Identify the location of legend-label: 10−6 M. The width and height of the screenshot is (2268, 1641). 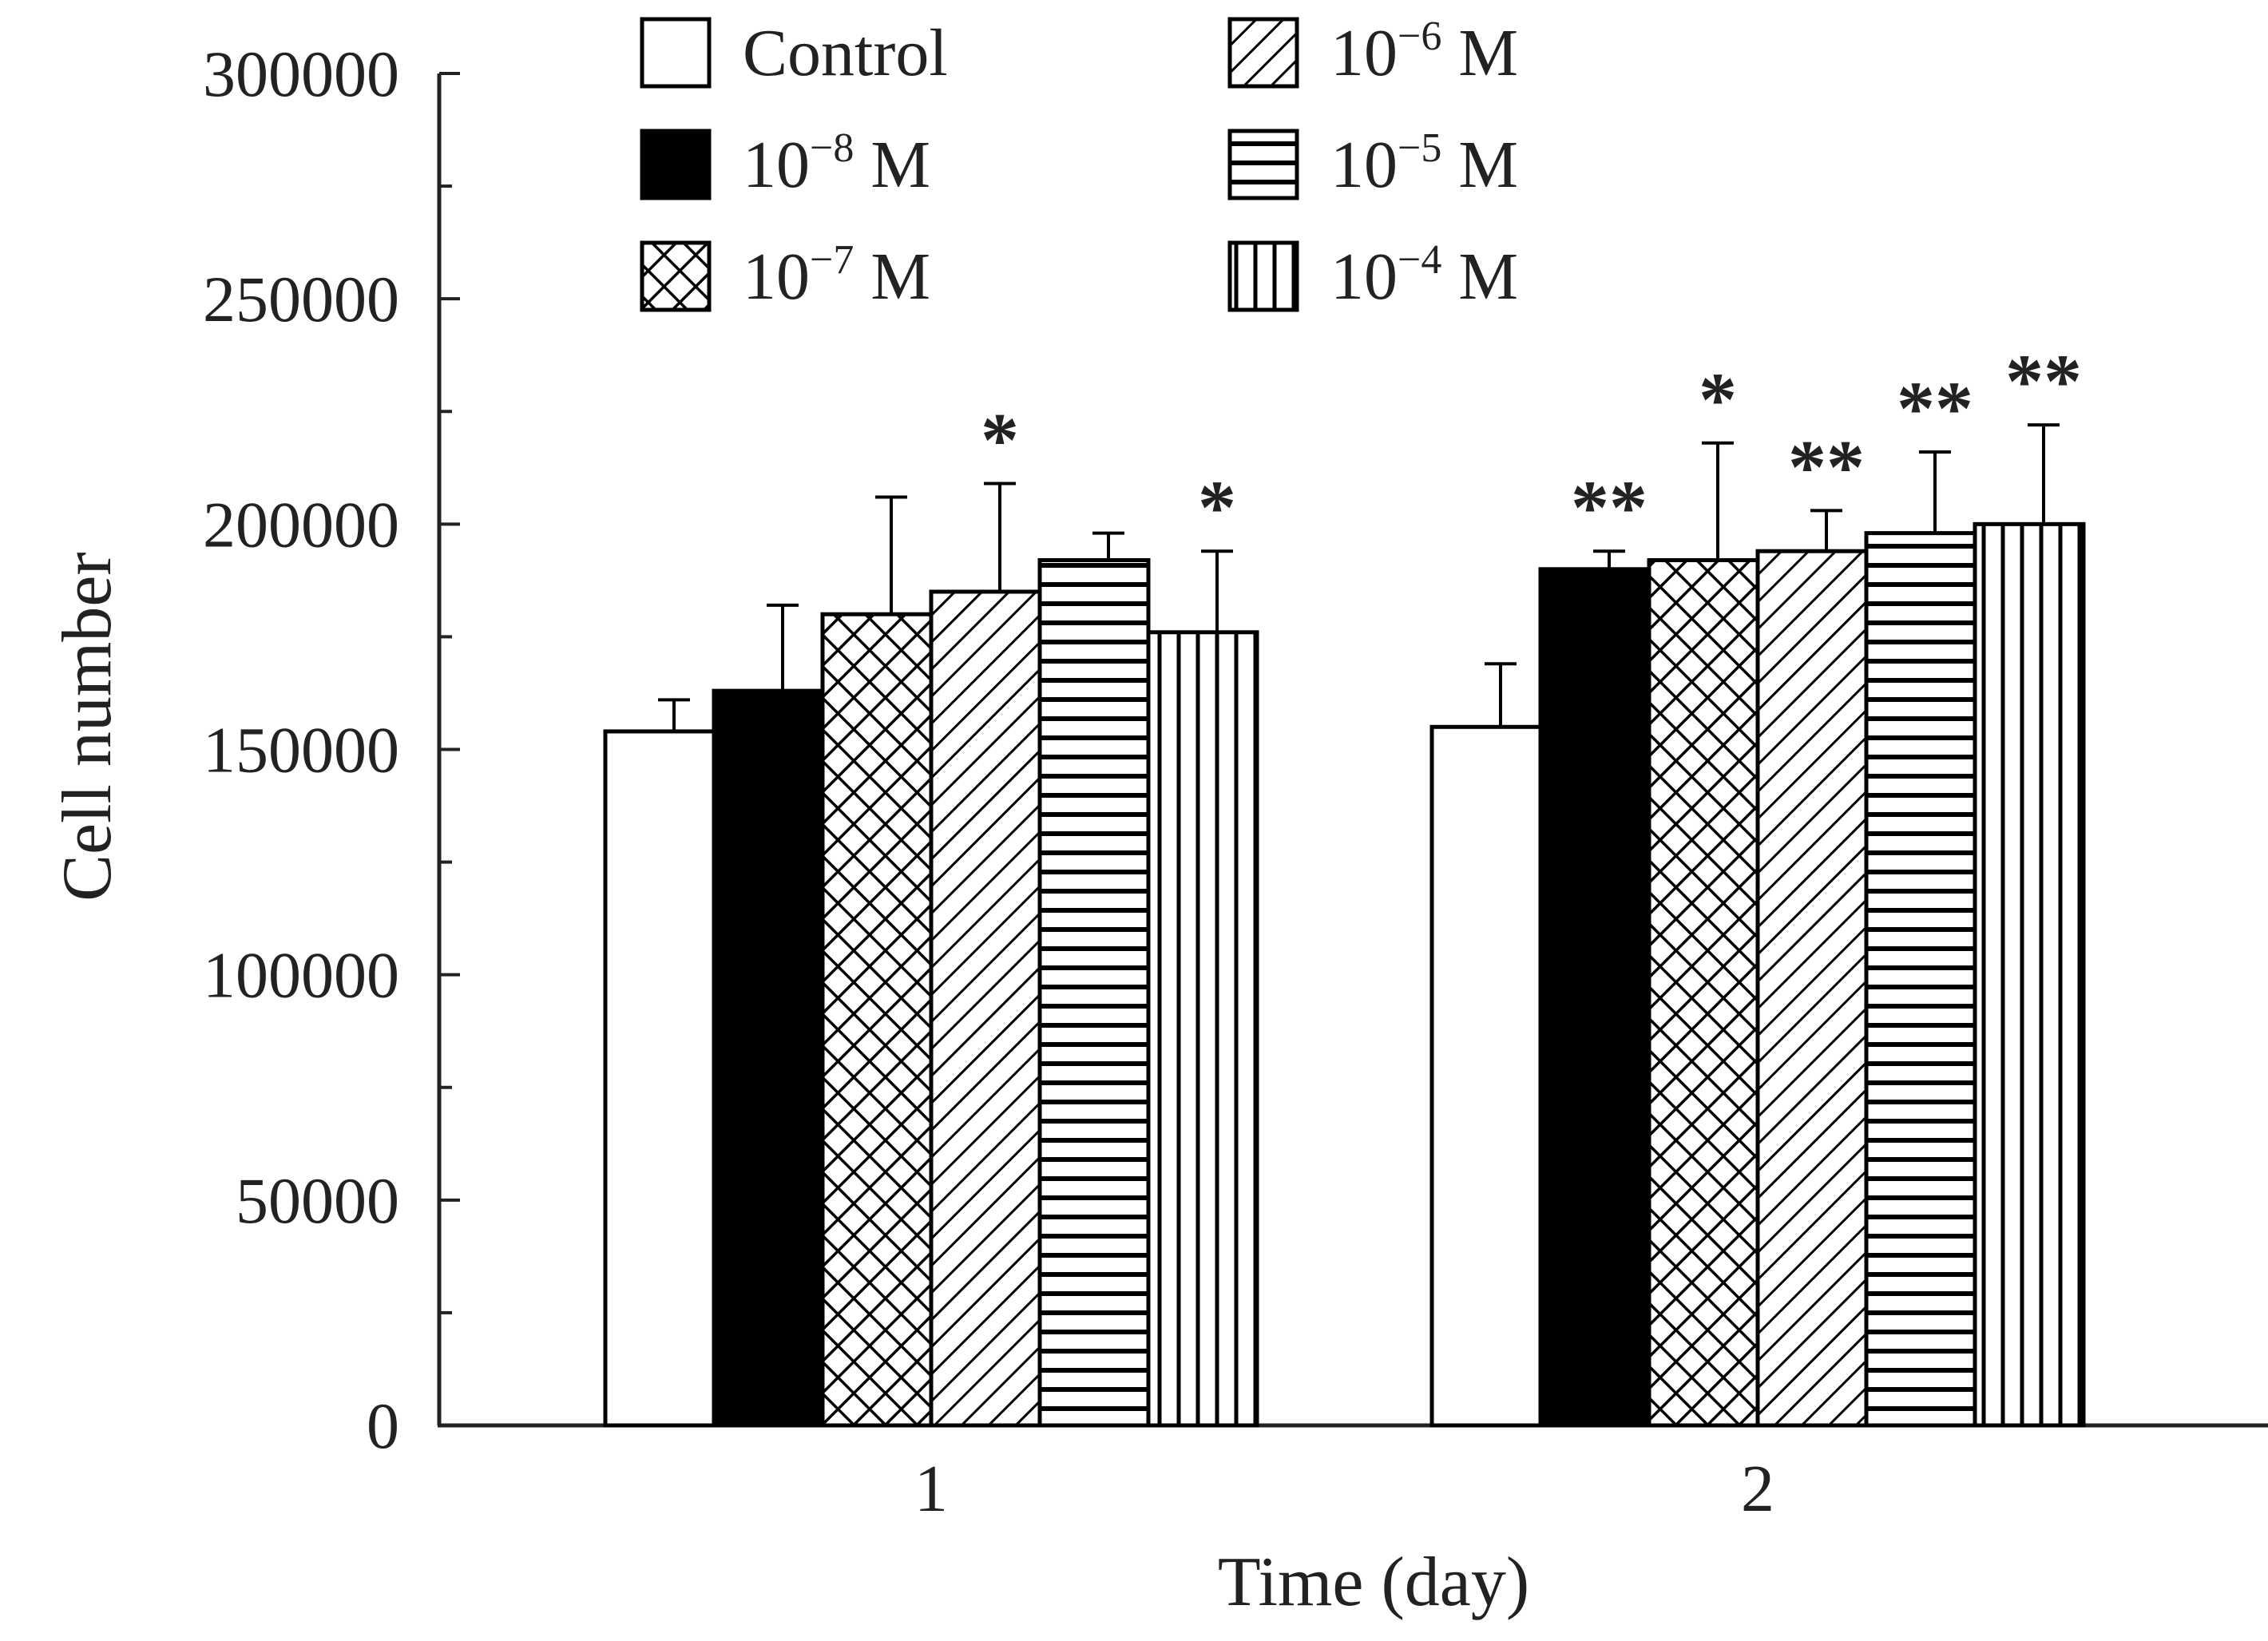
(1424, 52).